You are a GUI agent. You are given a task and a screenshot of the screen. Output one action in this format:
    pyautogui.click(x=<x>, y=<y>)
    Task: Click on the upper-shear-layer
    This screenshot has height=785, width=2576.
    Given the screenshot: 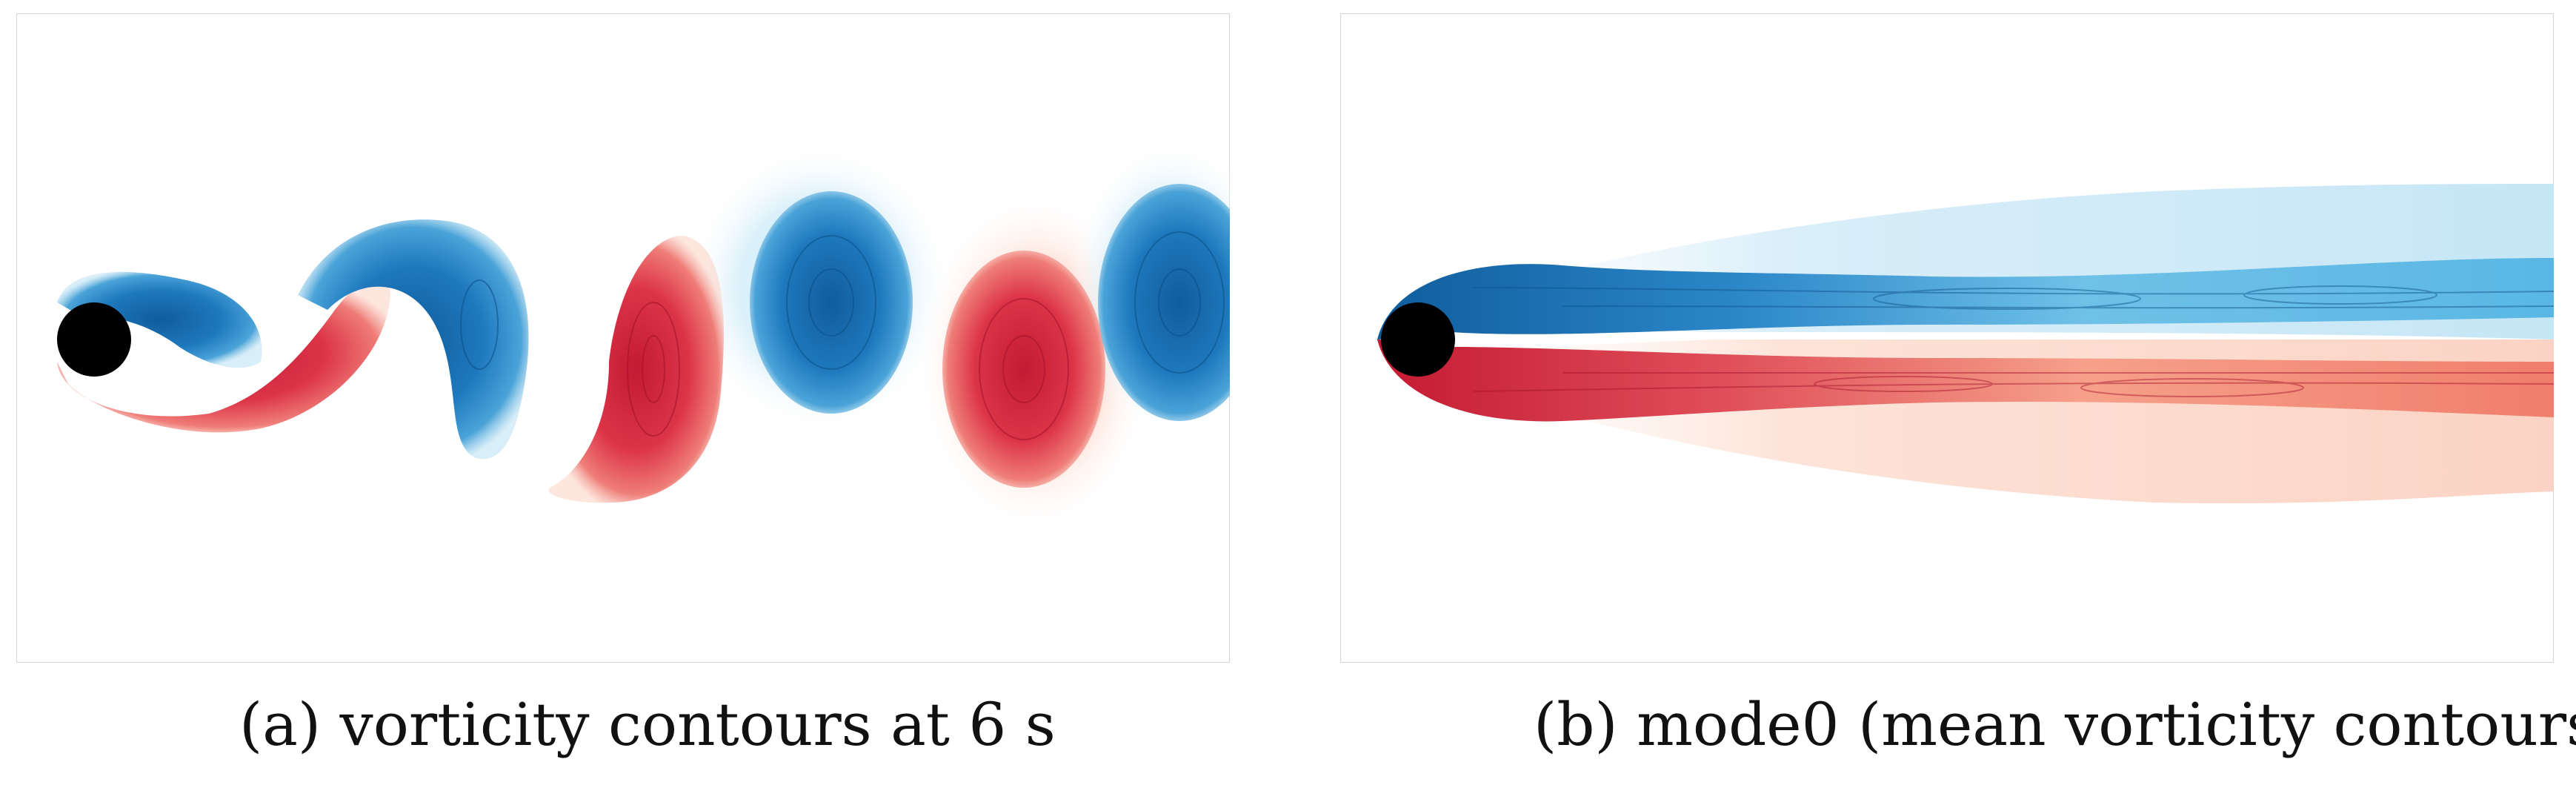 What is the action you would take?
    pyautogui.click(x=159, y=319)
    